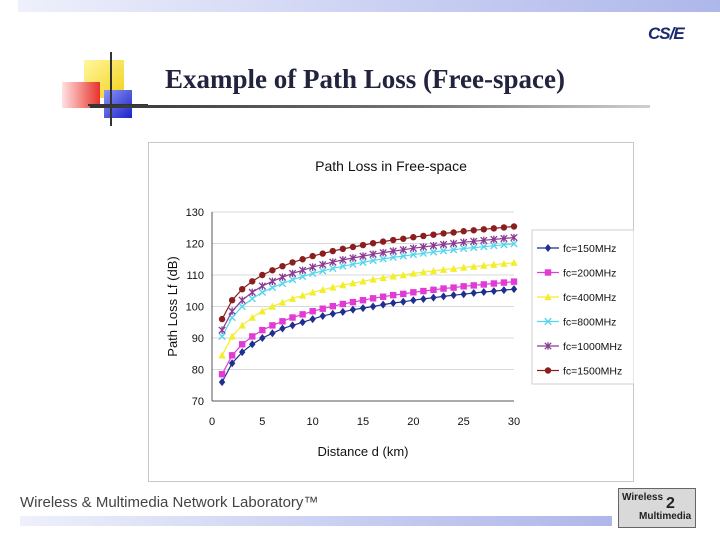  I want to click on lab-logo: Wireless 2 Multimedia, so click(657, 508).